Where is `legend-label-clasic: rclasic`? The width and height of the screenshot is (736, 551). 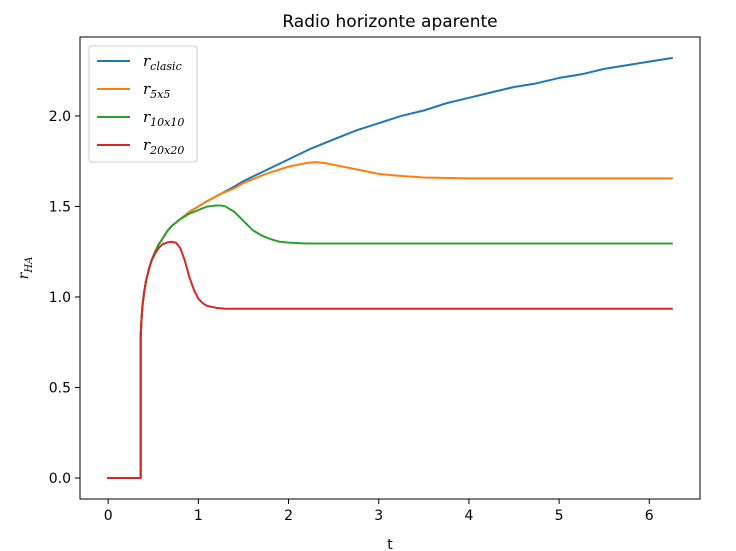 legend-label-clasic: rclasic is located at coordinates (162, 62).